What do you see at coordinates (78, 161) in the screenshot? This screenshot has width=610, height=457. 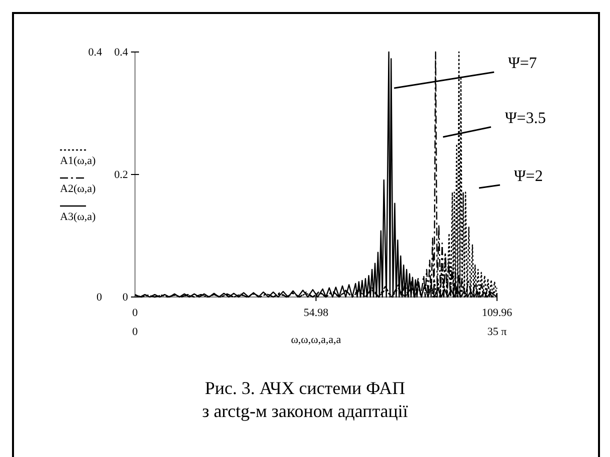 I see `legend-label: A1(ω,a)` at bounding box center [78, 161].